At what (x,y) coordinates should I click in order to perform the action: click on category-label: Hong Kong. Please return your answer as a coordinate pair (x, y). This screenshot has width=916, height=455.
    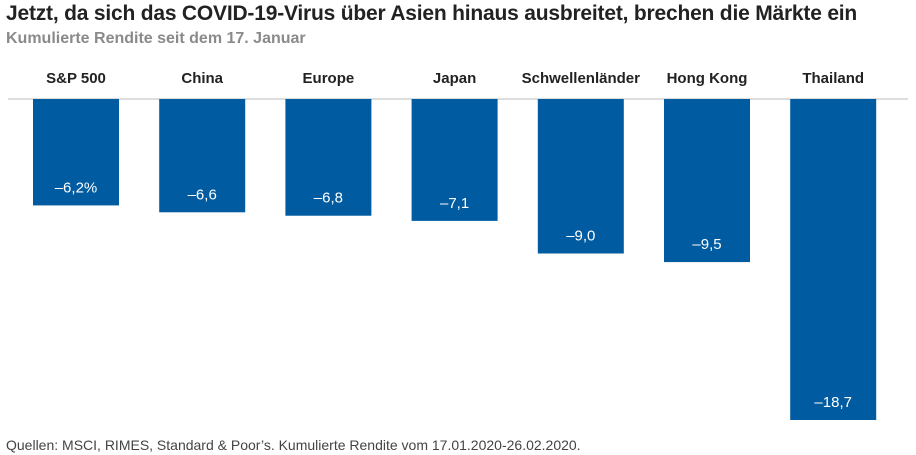
    Looking at the image, I should click on (707, 78).